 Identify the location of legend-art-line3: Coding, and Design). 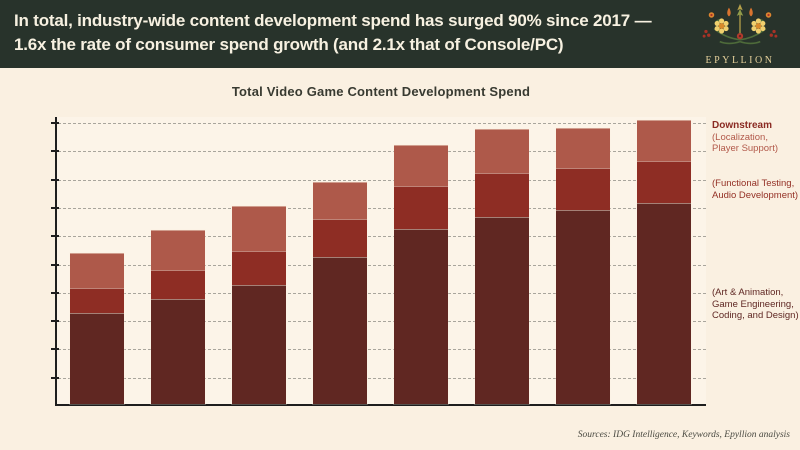
(755, 315).